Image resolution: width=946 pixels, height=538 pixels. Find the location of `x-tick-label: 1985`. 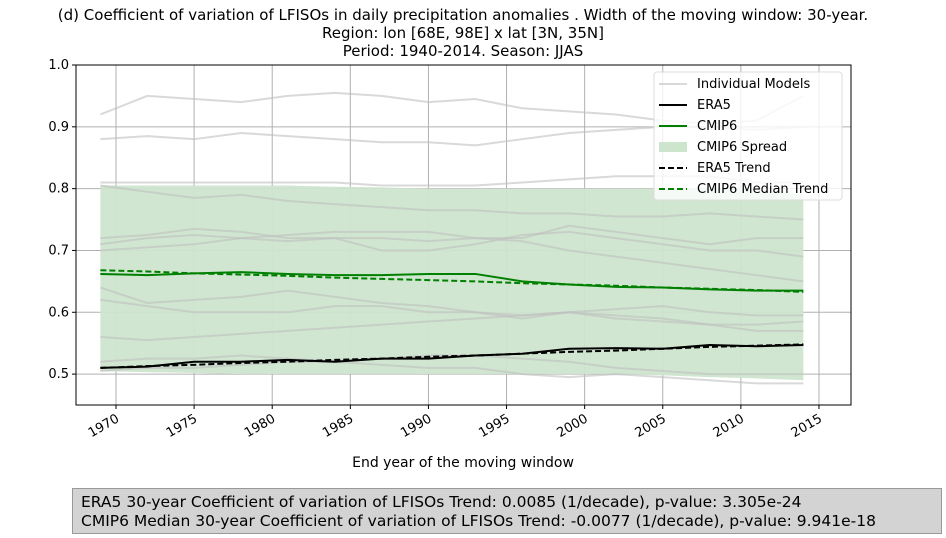

x-tick-label: 1985 is located at coordinates (338, 426).